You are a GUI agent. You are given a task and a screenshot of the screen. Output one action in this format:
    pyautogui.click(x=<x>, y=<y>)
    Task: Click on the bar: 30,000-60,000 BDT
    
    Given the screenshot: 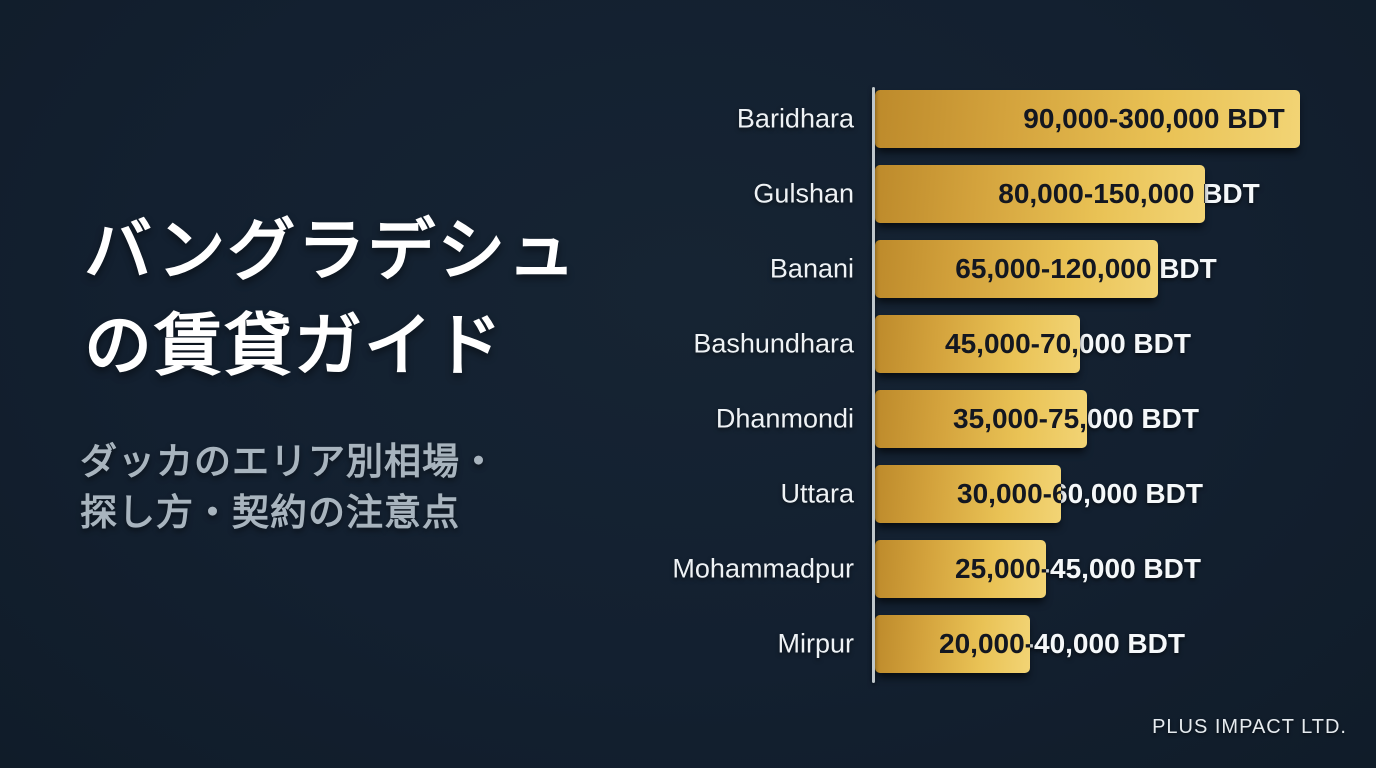 What is the action you would take?
    pyautogui.click(x=968, y=494)
    